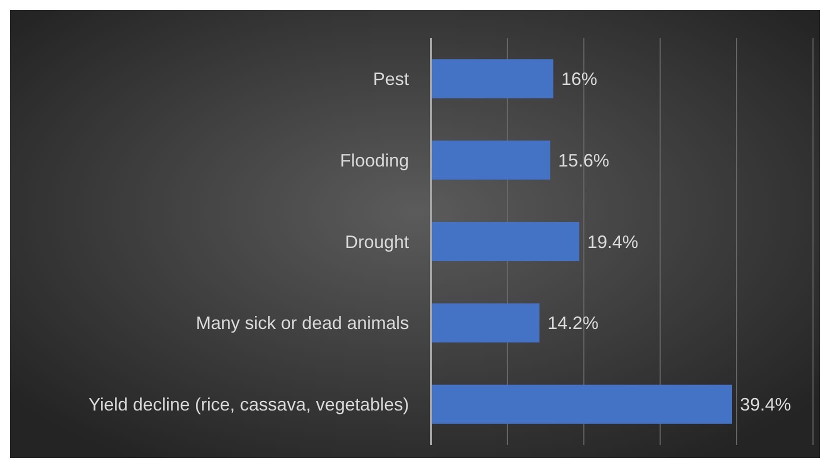 Image resolution: width=829 pixels, height=468 pixels. I want to click on data-label: 19.4%, so click(612, 242).